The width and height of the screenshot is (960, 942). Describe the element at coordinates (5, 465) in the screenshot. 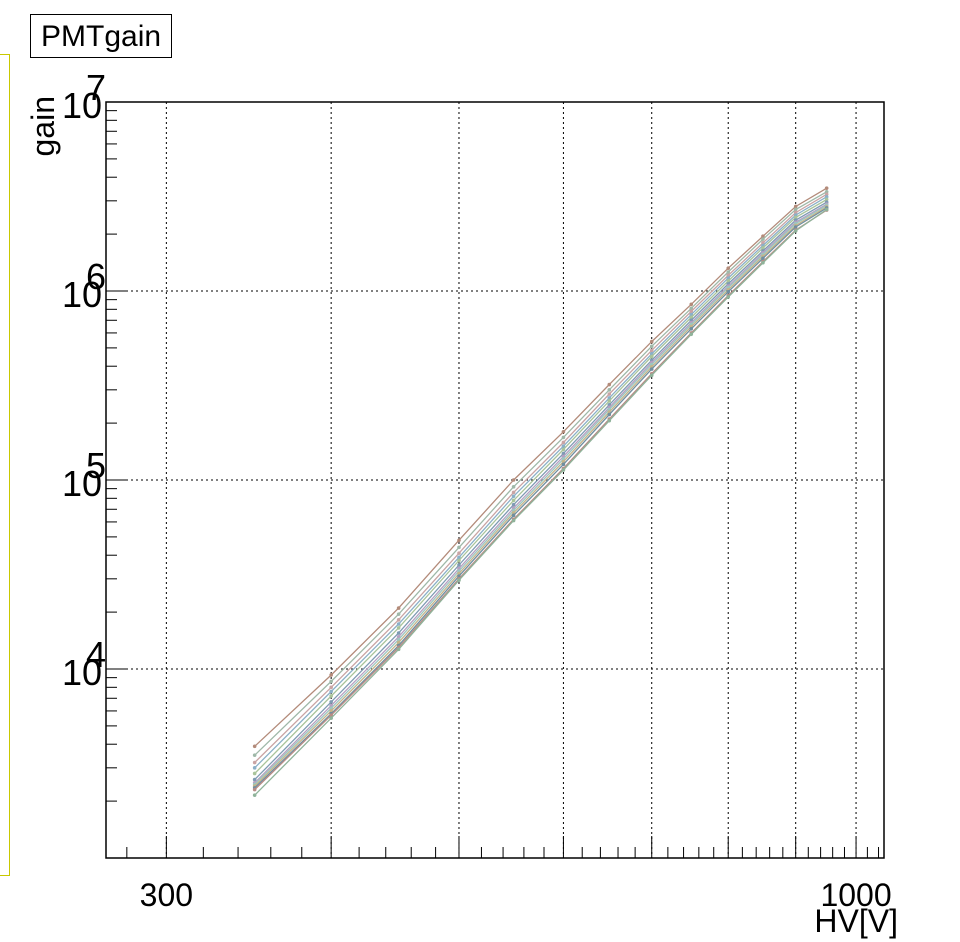

I see `legend-box` at that location.